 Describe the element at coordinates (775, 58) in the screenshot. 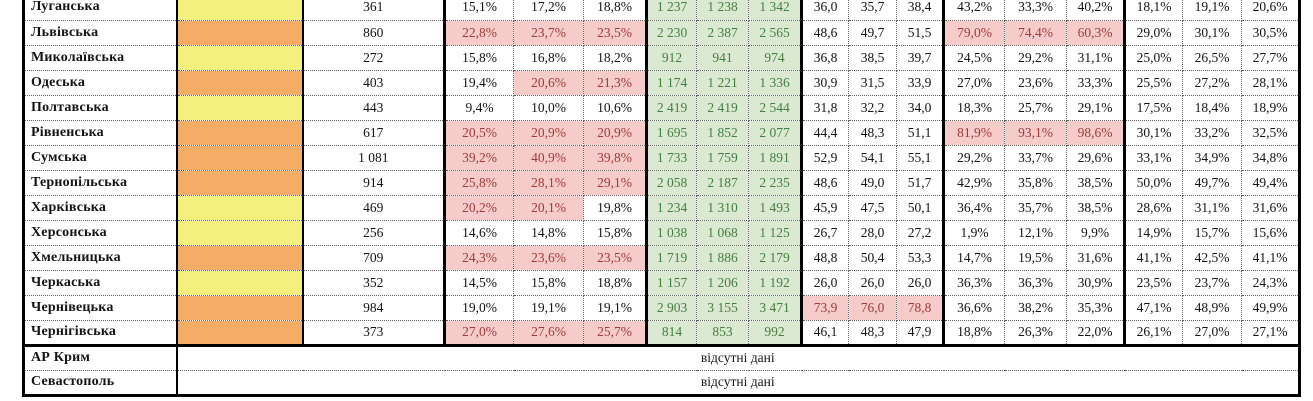

I see `green-value-cell: 974` at that location.